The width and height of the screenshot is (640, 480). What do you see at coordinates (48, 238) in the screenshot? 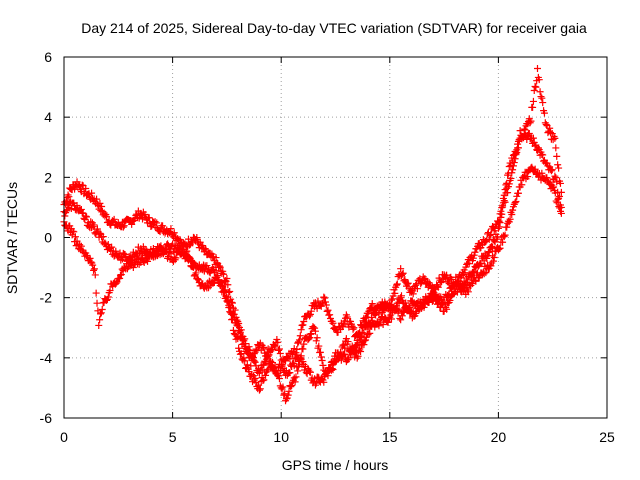
I see `y-tick-label: 0` at bounding box center [48, 238].